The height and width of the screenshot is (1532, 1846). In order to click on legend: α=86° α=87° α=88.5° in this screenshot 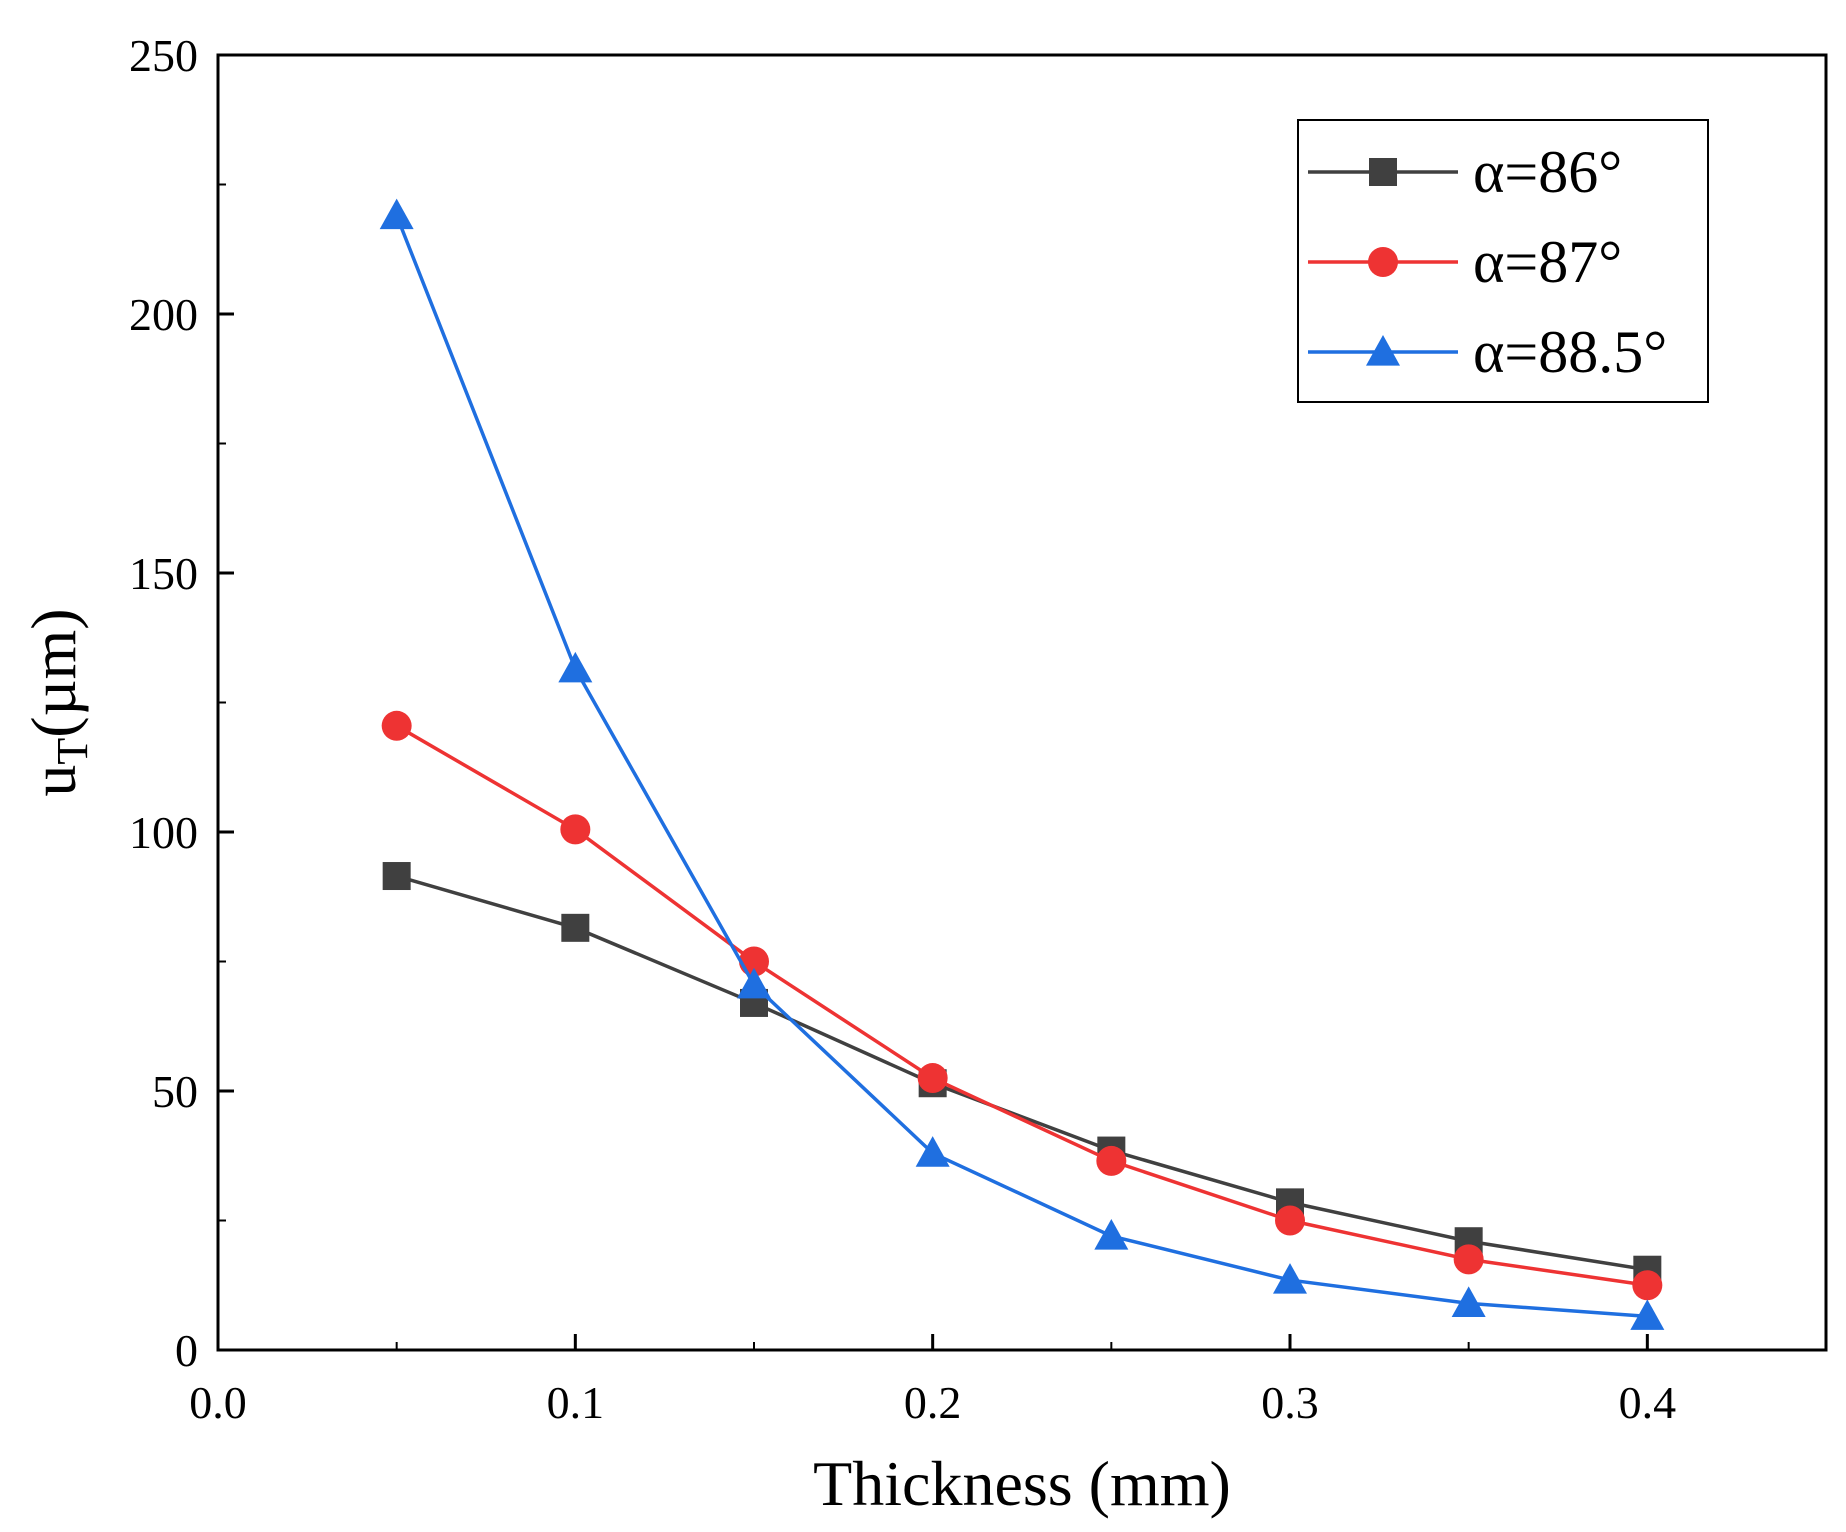, I will do `click(1503, 261)`.